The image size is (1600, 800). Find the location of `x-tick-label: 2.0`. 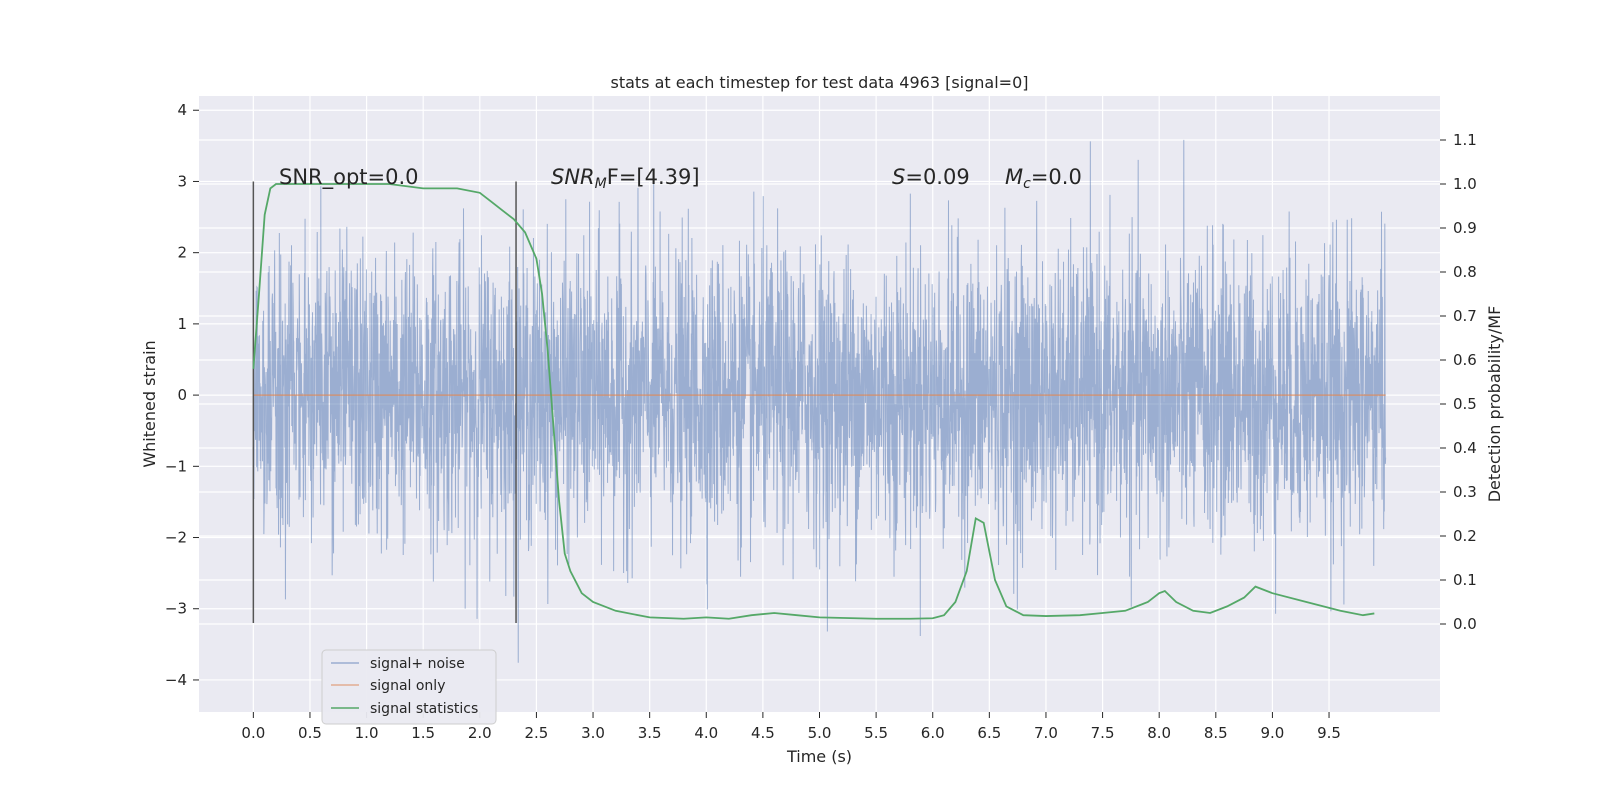

x-tick-label: 2.0 is located at coordinates (480, 733).